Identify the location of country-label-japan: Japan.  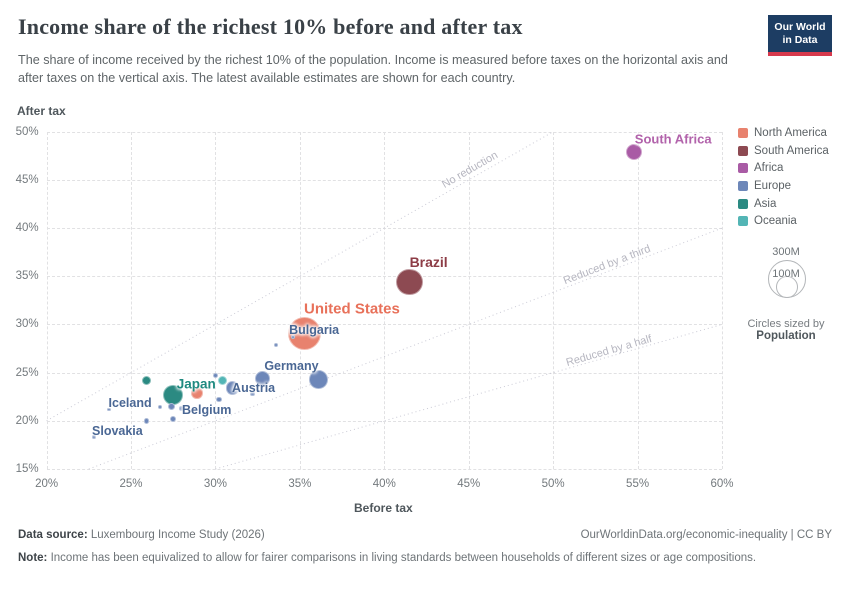
(196, 384).